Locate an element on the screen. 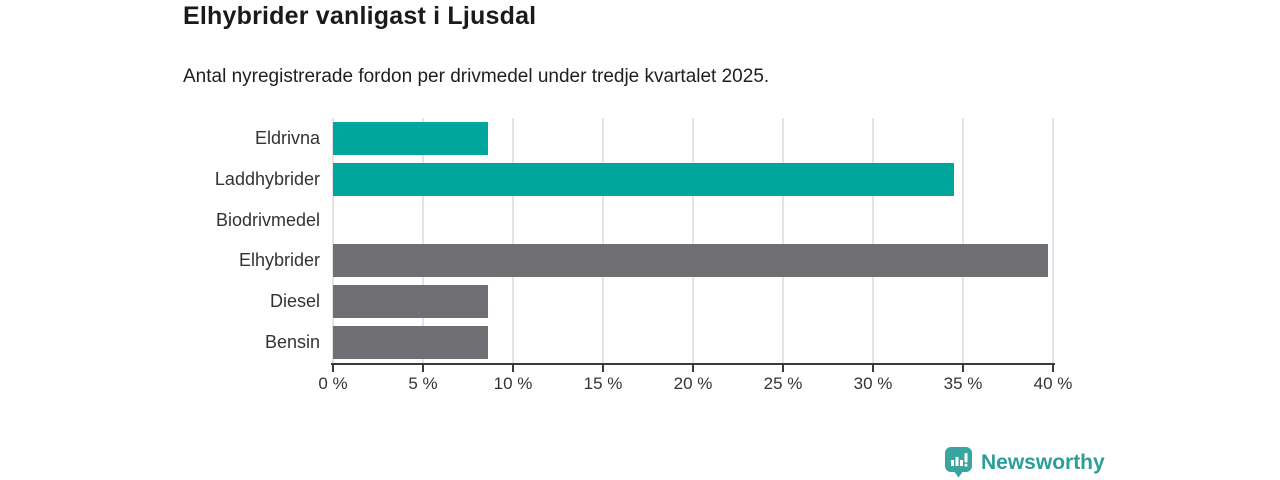  x-tick-label: 5 % is located at coordinates (423, 383).